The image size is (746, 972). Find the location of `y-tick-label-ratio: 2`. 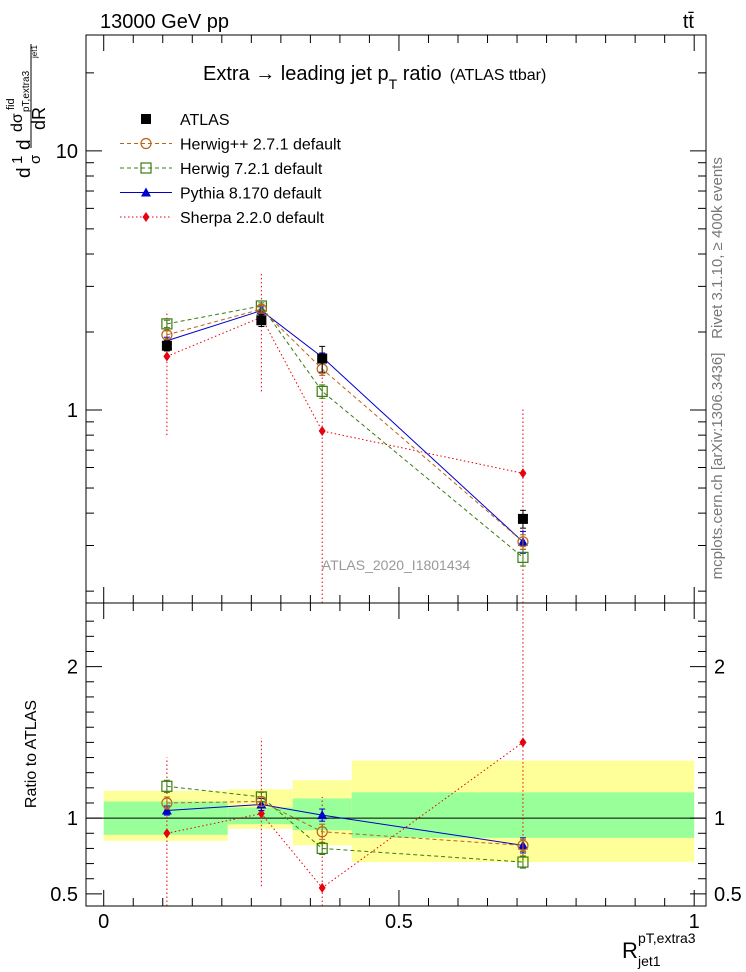

y-tick-label-ratio: 2 is located at coordinates (72, 668).